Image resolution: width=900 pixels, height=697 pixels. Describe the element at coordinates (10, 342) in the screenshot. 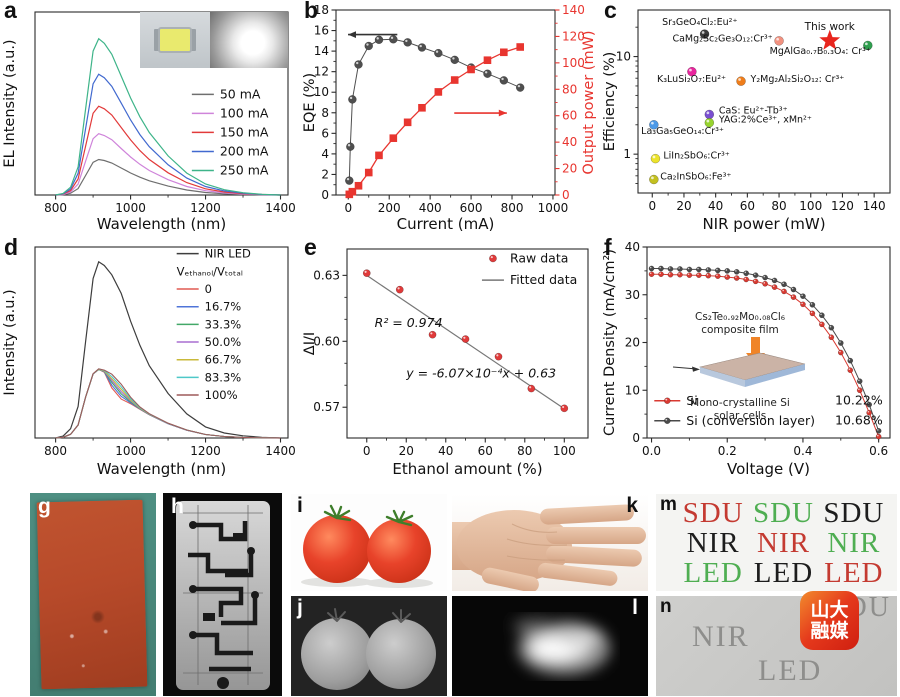

I see `svg-text: Intensity (a.u.)` at that location.